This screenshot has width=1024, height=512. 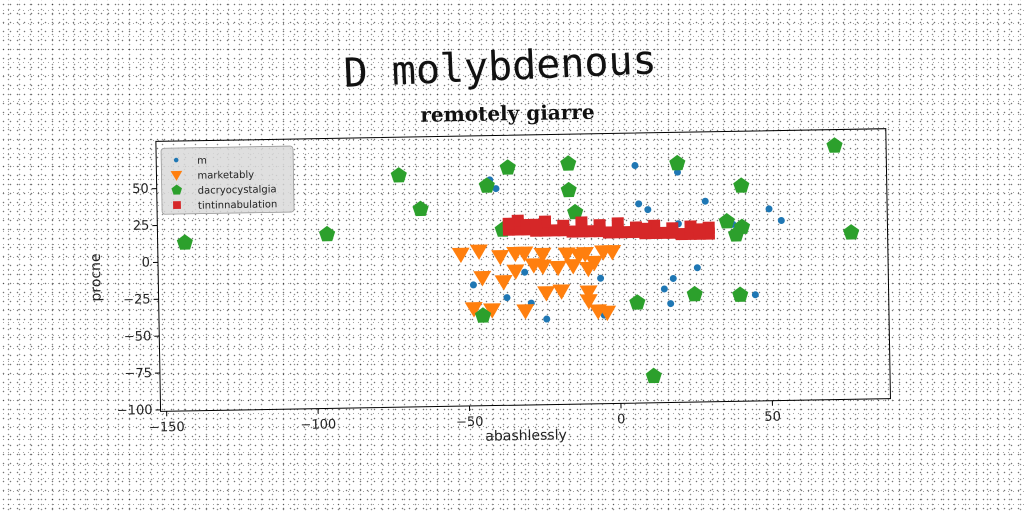 I want to click on legend-frame, so click(x=227, y=180).